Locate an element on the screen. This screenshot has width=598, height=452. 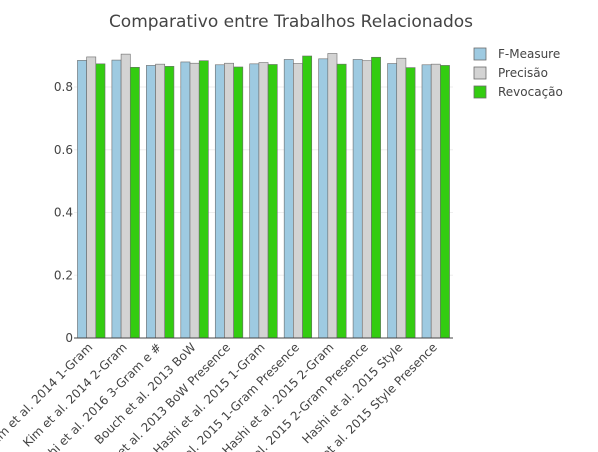
y-tick-label: 0 is located at coordinates (69, 338).